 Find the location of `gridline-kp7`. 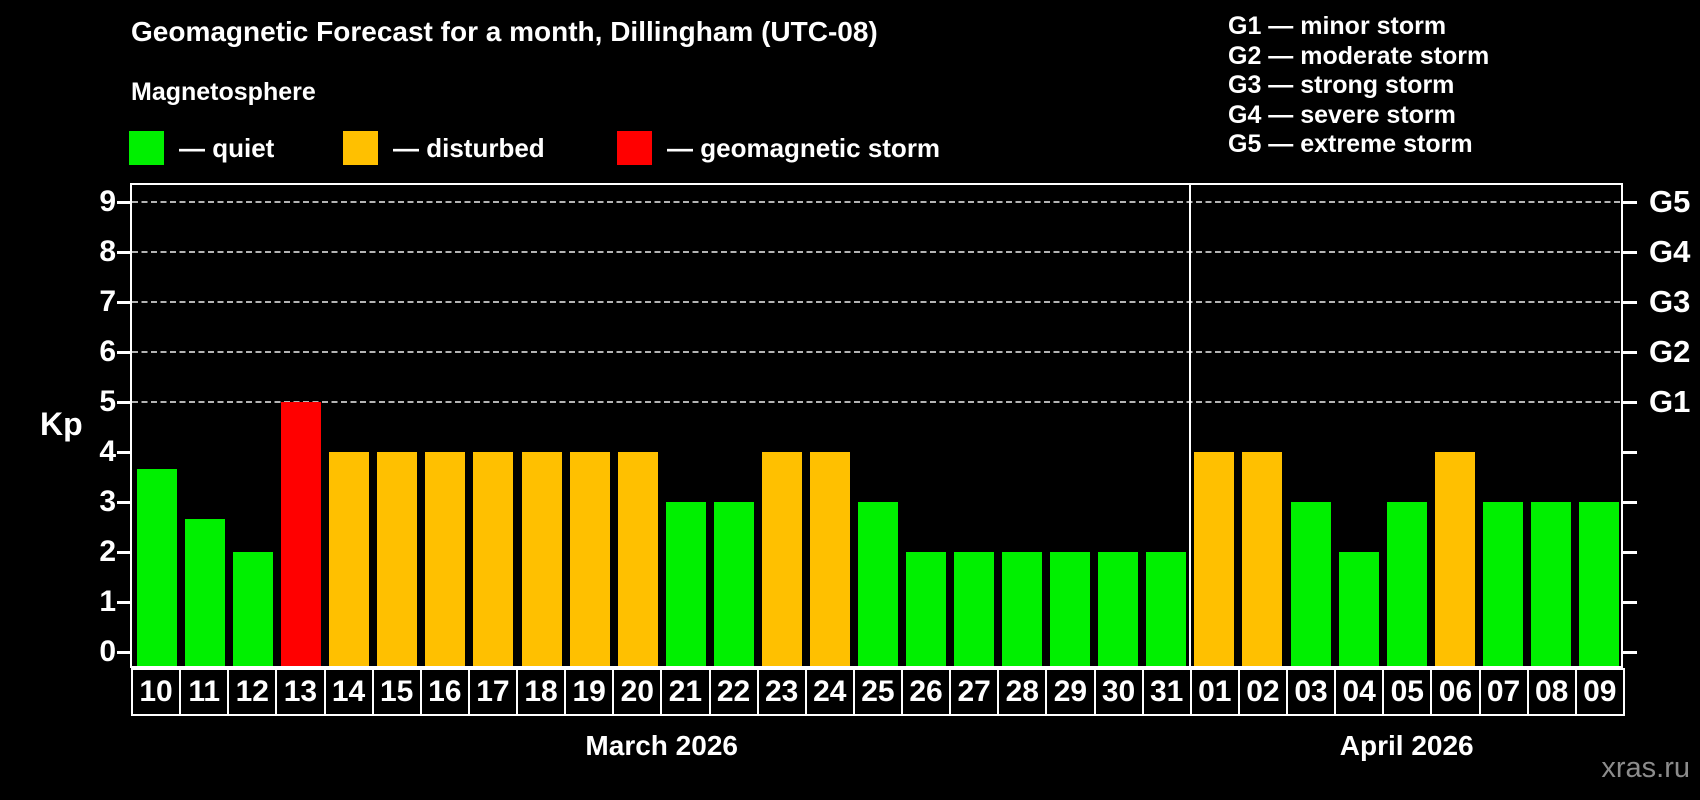

gridline-kp7 is located at coordinates (876, 302).